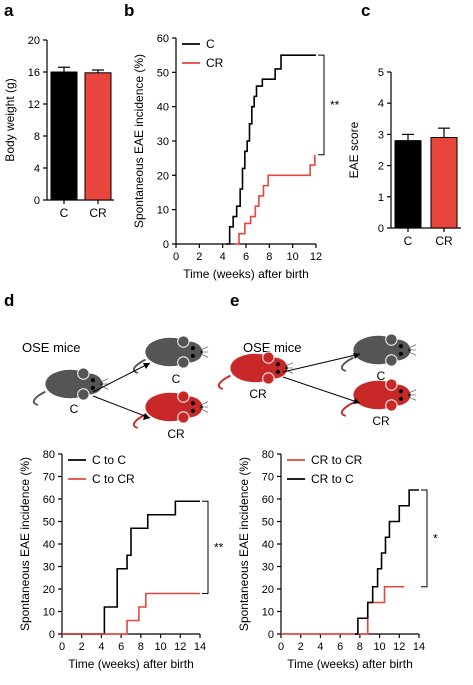 The width and height of the screenshot is (473, 685). Describe the element at coordinates (381, 421) in the screenshot. I see `diagram-e-target-label-2: CR` at that location.